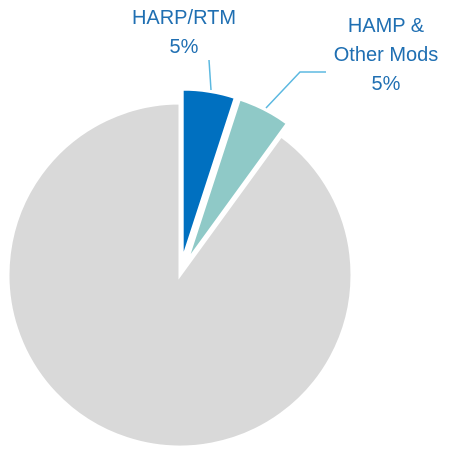  What do you see at coordinates (184, 33) in the screenshot?
I see `slice-label: HARP/RTM 5%` at bounding box center [184, 33].